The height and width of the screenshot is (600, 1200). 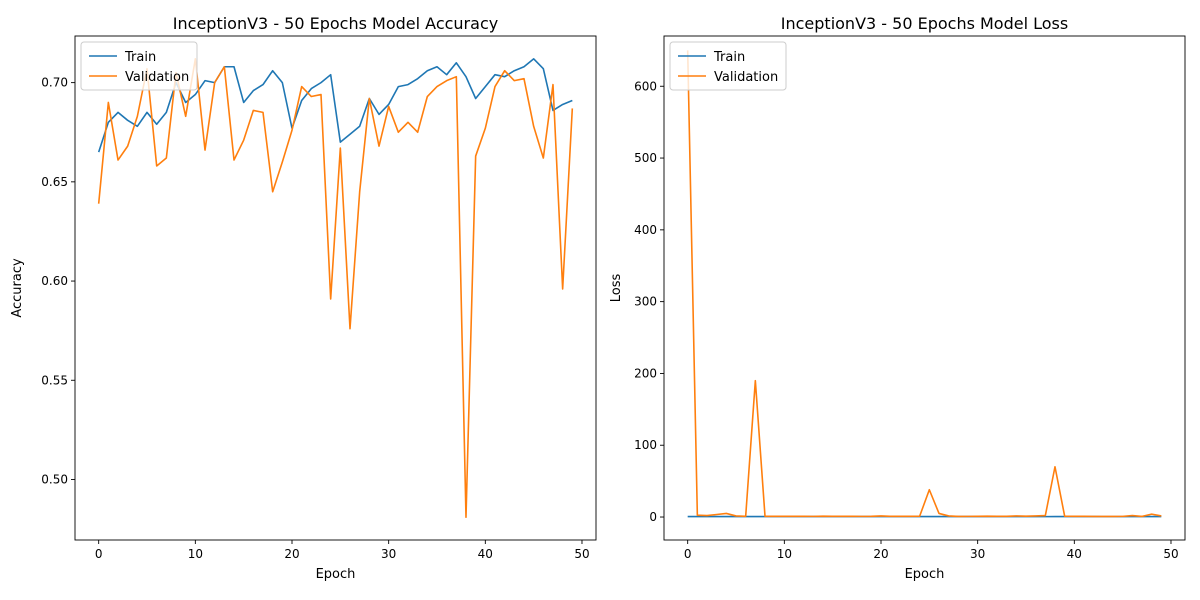 What do you see at coordinates (54, 479) in the screenshot?
I see `y-tick-label: 0.50` at bounding box center [54, 479].